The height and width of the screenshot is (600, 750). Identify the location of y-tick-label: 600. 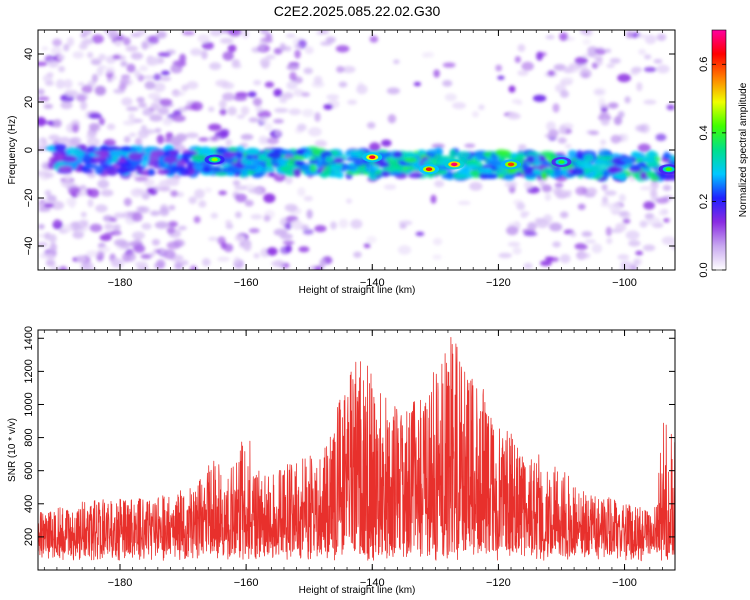
(29, 471).